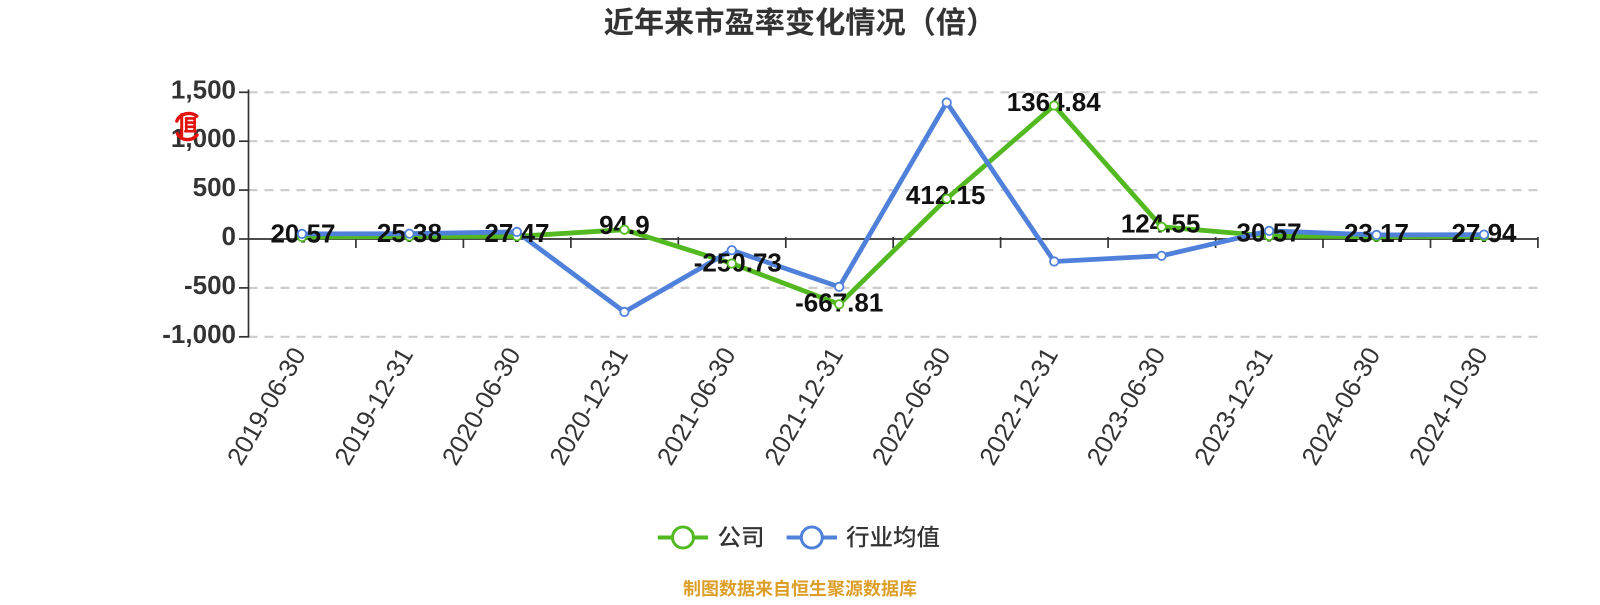 The width and height of the screenshot is (1600, 605). Describe the element at coordinates (738, 263) in the screenshot. I see `svg-text: -250.73` at that location.